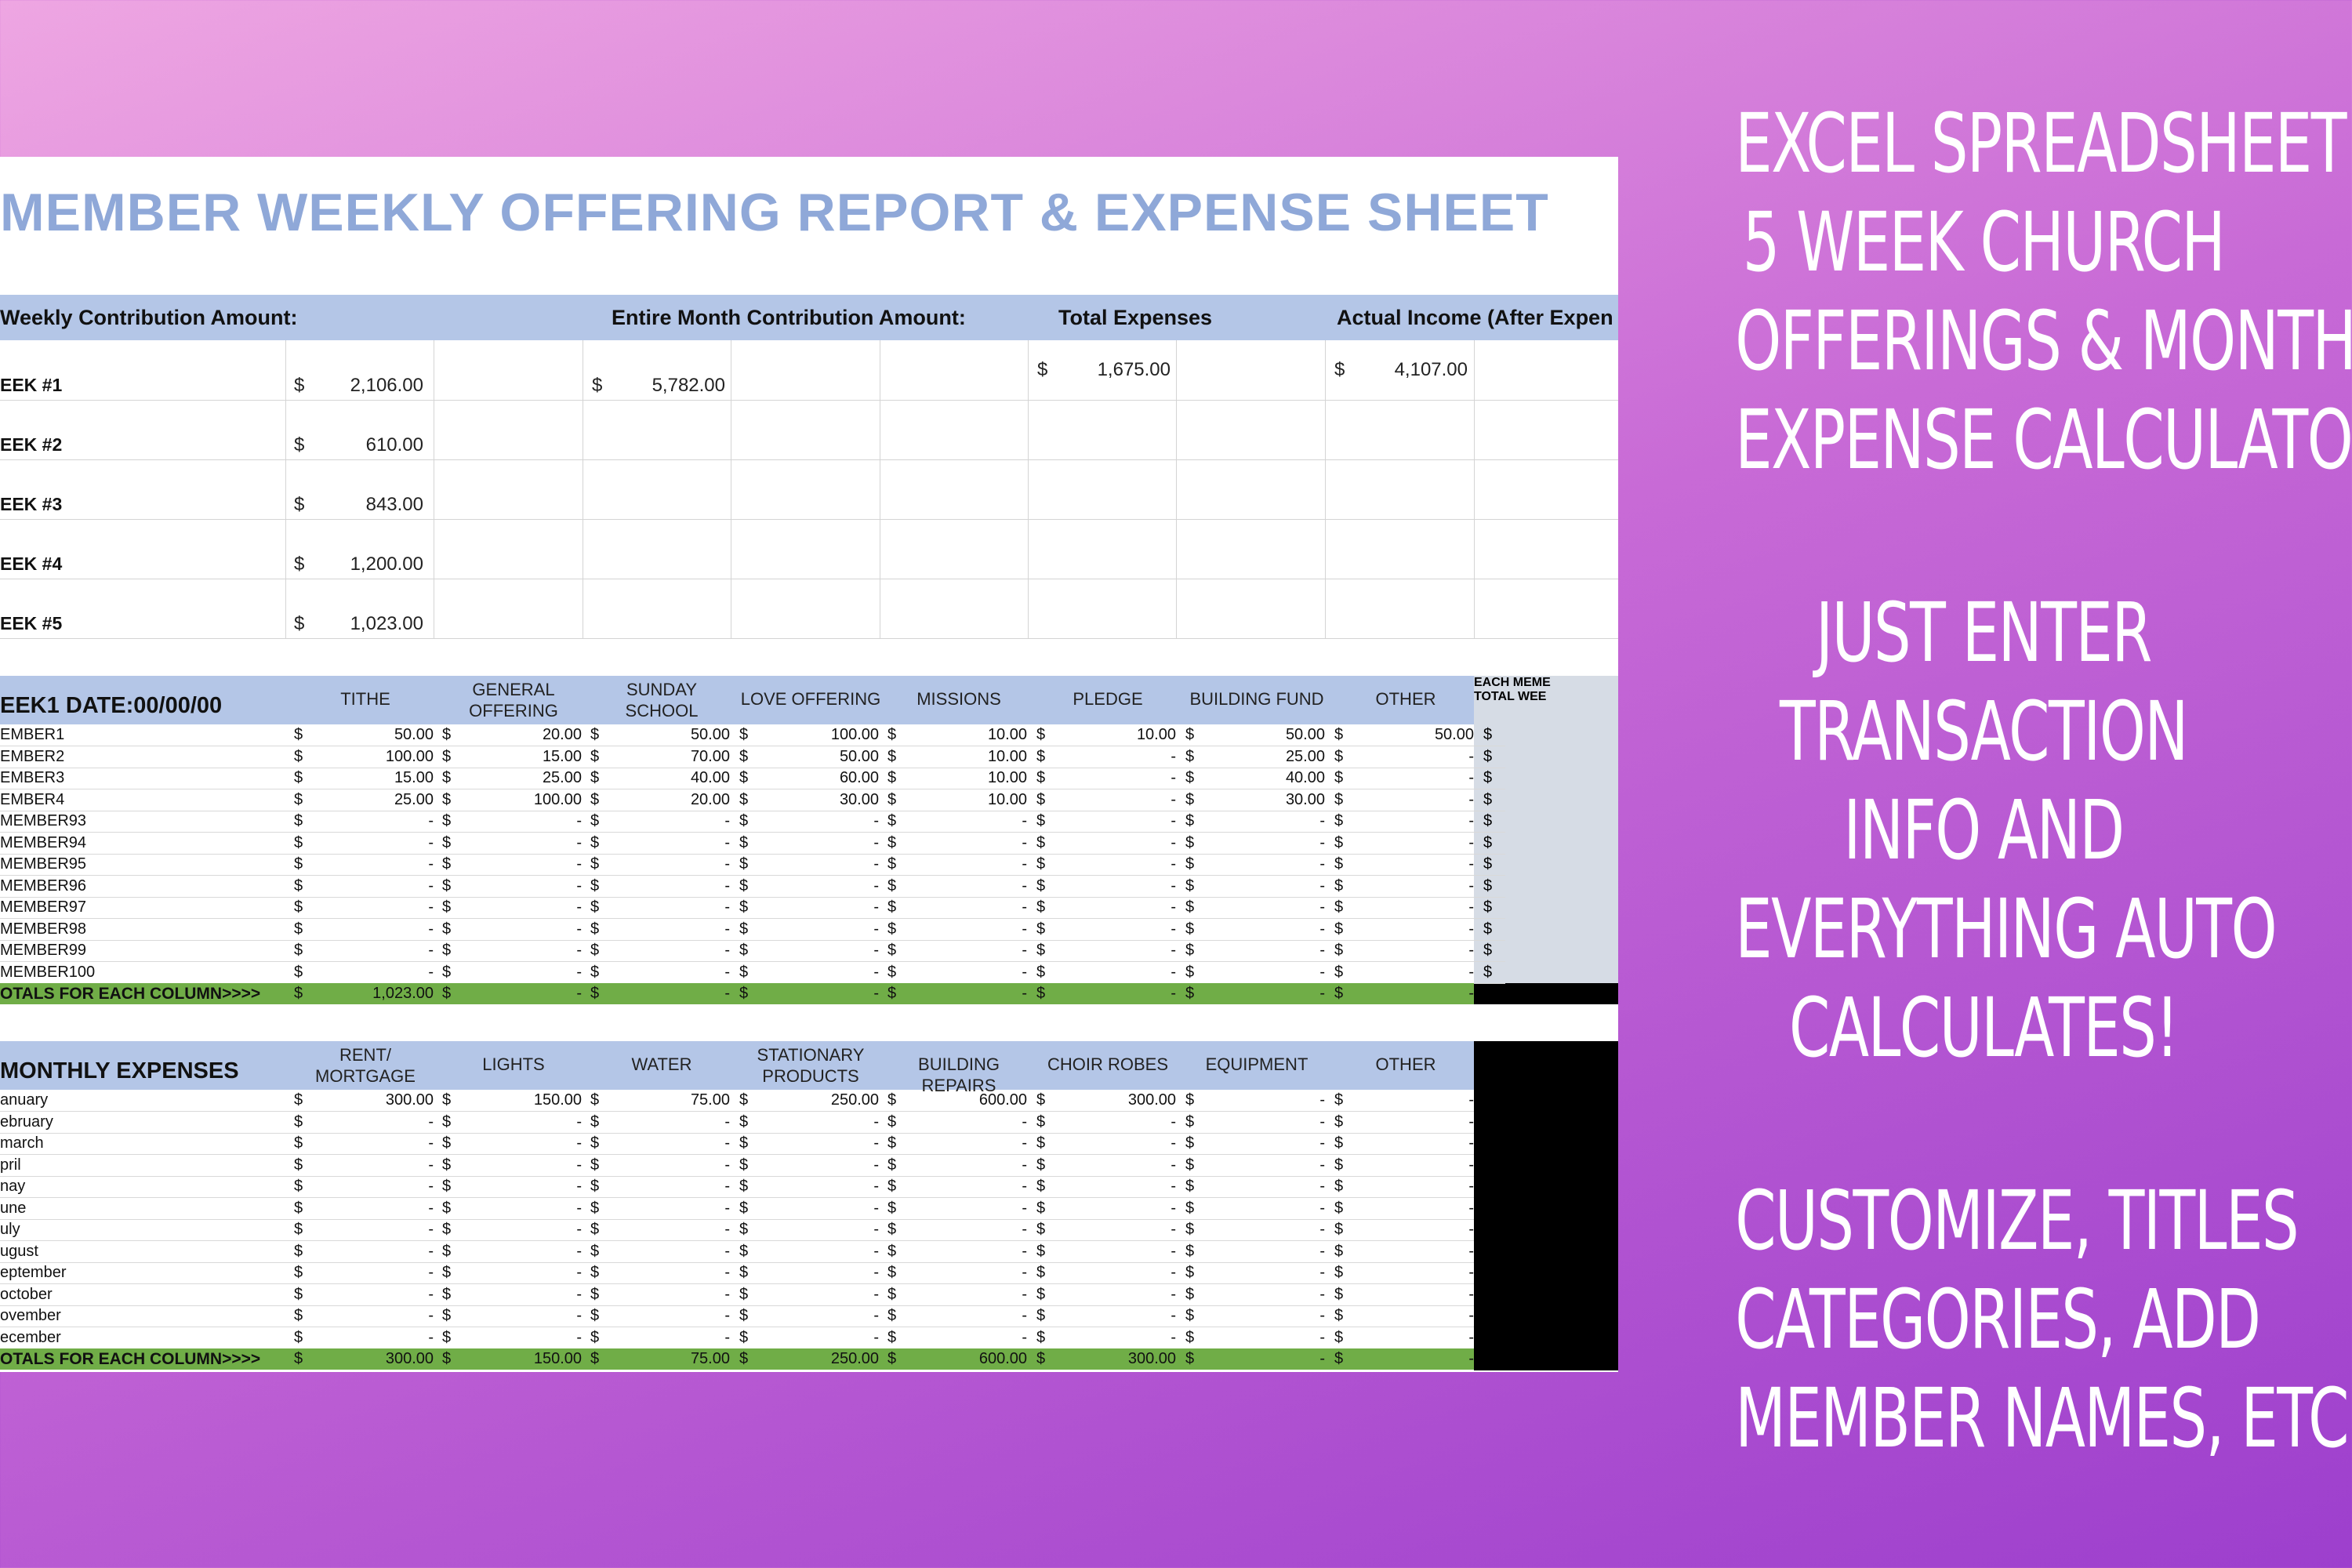 The width and height of the screenshot is (2352, 1568). What do you see at coordinates (662, 1100) in the screenshot?
I see `value-cell: $75.00` at bounding box center [662, 1100].